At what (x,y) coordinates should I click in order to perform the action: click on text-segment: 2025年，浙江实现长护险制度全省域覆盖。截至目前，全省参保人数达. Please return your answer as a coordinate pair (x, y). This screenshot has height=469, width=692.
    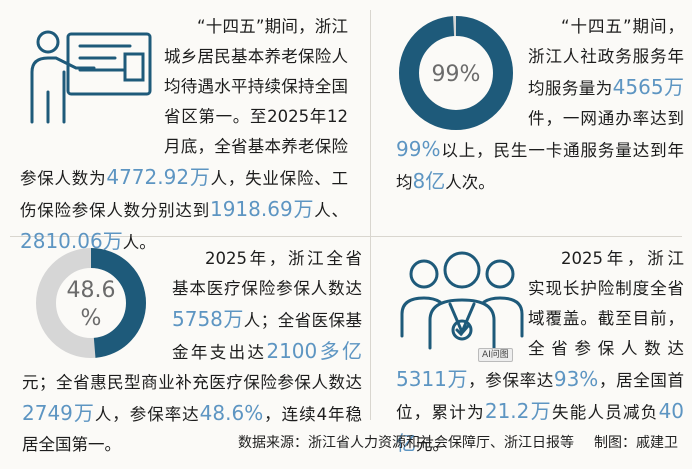
    Looking at the image, I should click on (606, 303).